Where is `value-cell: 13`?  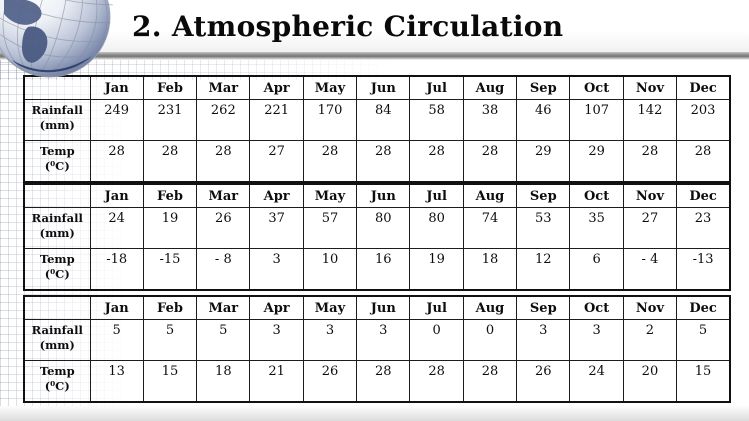
value-cell: 13 is located at coordinates (116, 381).